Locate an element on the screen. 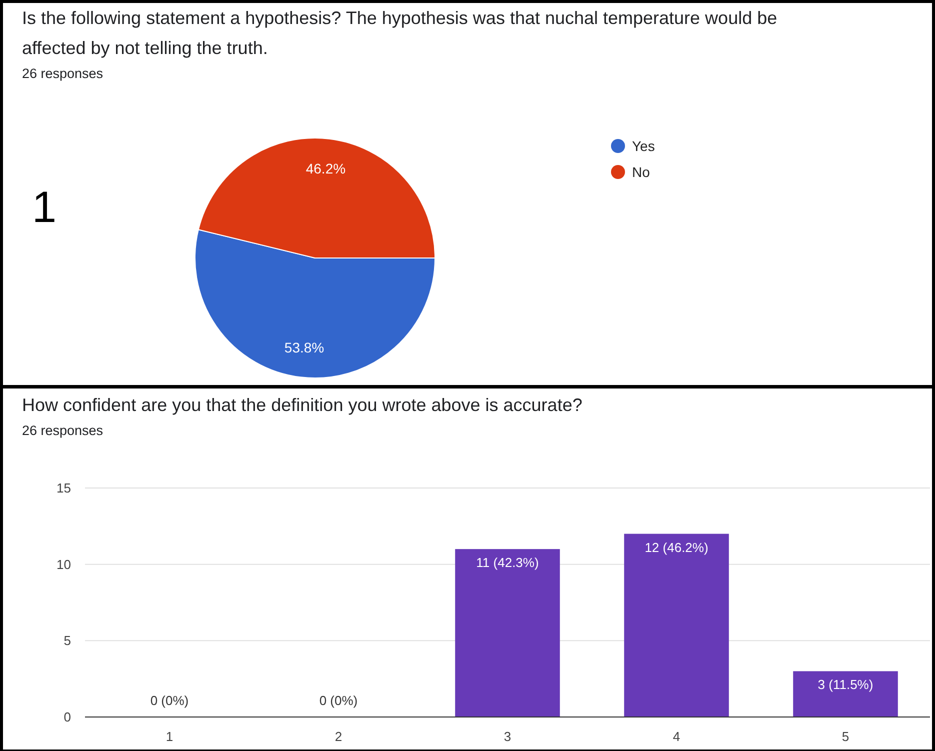  y-tick-label: 15 is located at coordinates (63, 488).